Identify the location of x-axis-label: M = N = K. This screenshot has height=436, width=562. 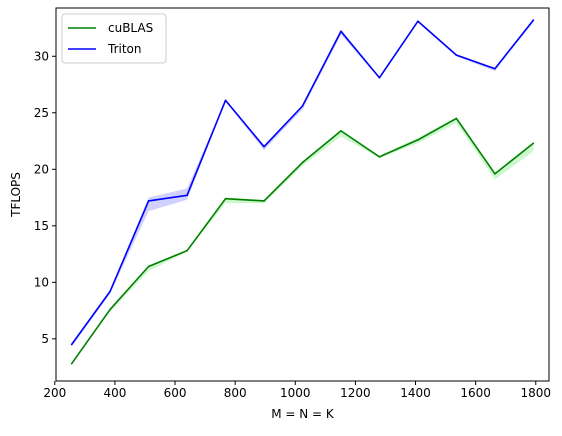
(303, 414).